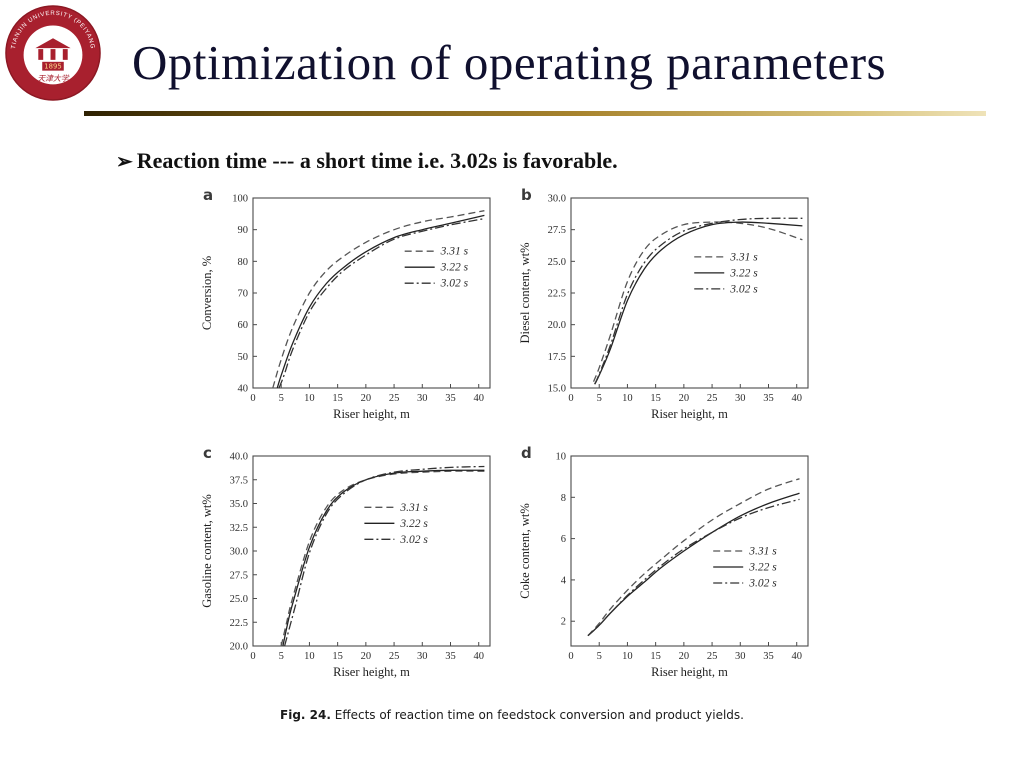 This screenshot has height=768, width=1024. I want to click on svg-text: Gasoline content, wt%, so click(207, 551).